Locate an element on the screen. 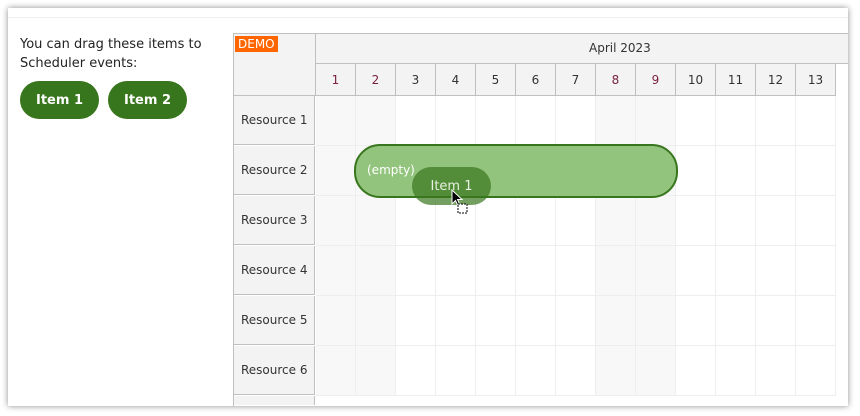 This screenshot has width=860, height=416. day-header: 3 is located at coordinates (416, 80).